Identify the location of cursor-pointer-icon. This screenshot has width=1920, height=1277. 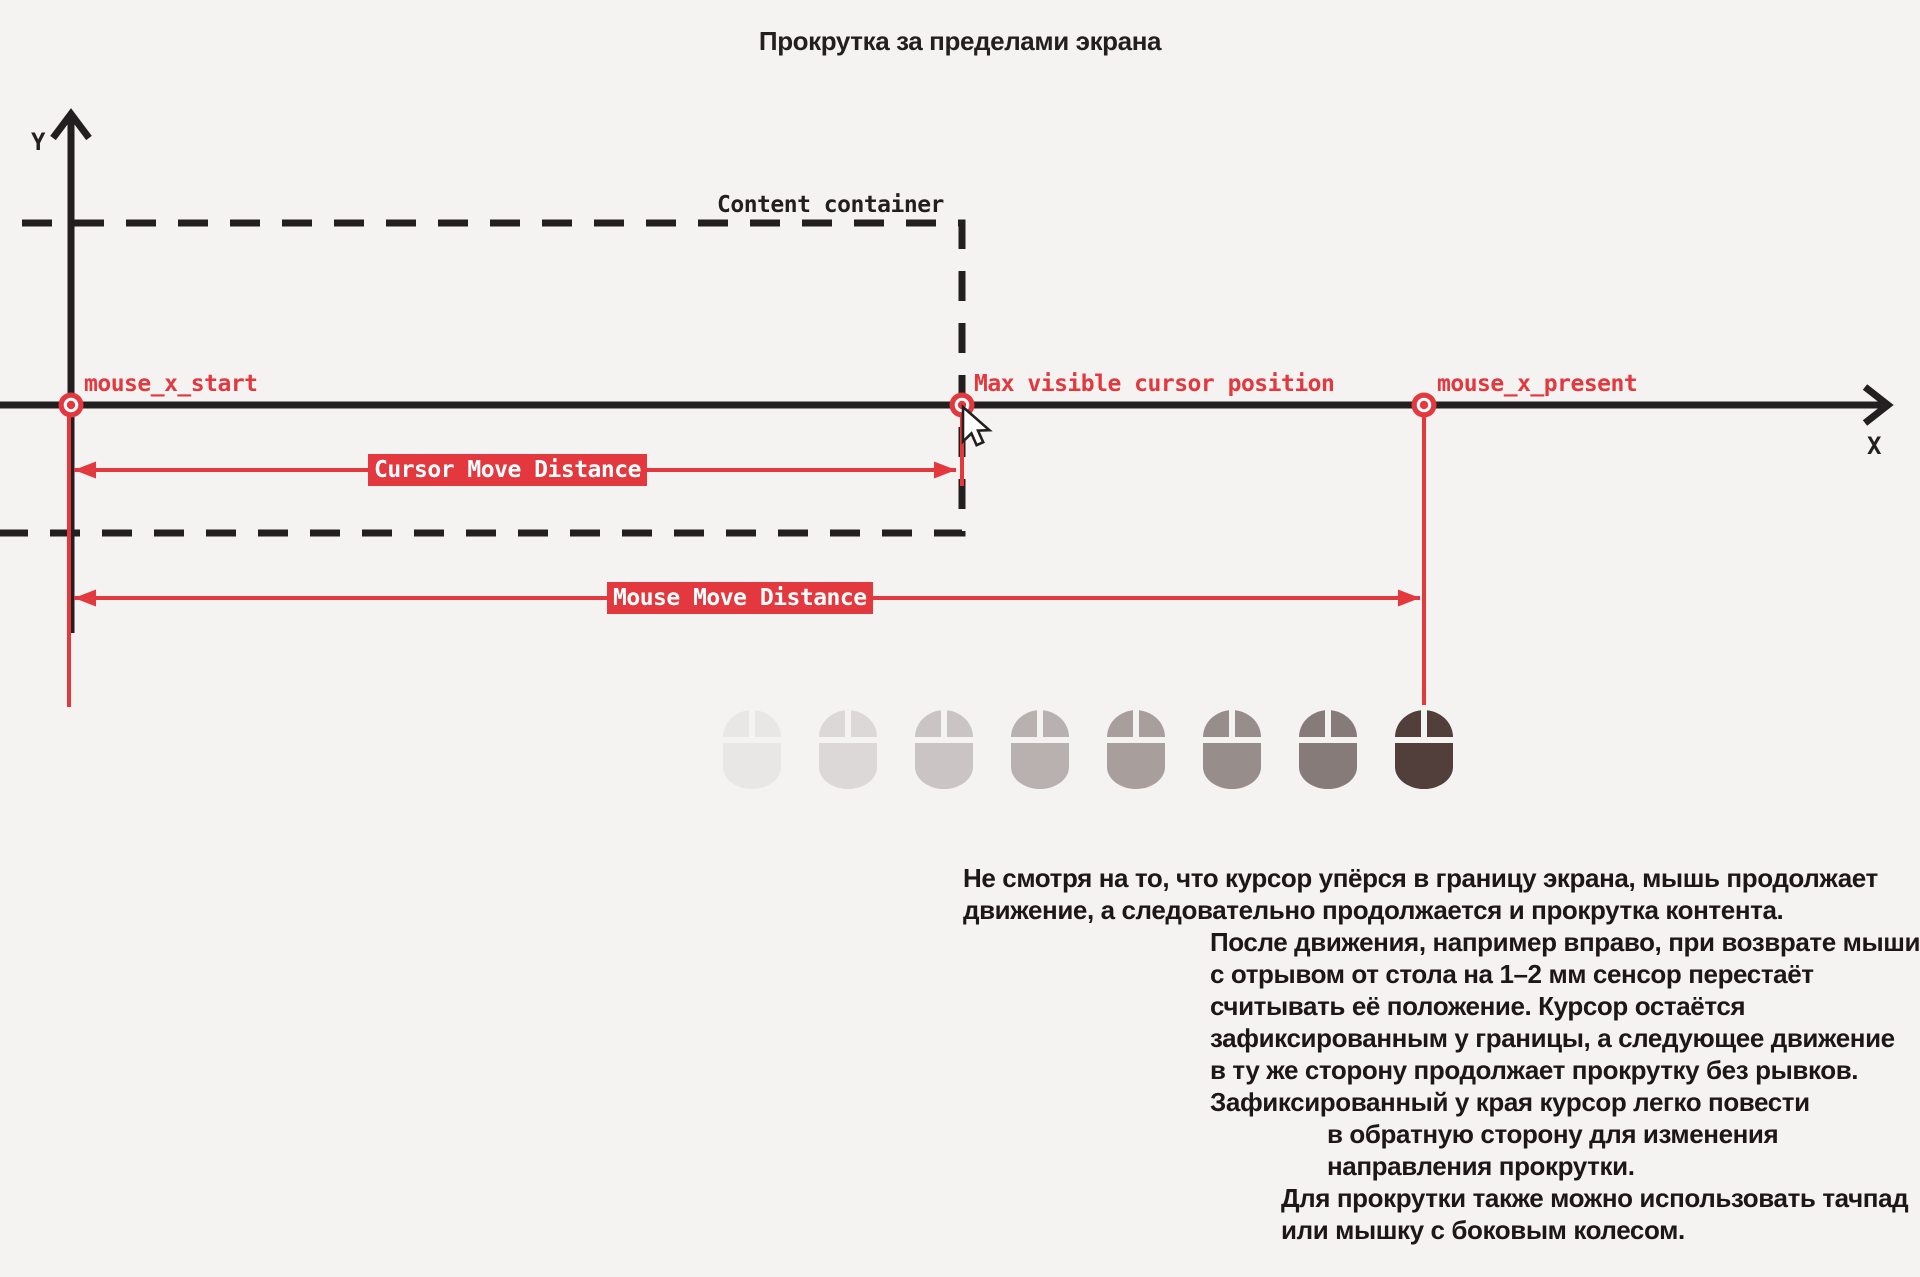
(977, 425).